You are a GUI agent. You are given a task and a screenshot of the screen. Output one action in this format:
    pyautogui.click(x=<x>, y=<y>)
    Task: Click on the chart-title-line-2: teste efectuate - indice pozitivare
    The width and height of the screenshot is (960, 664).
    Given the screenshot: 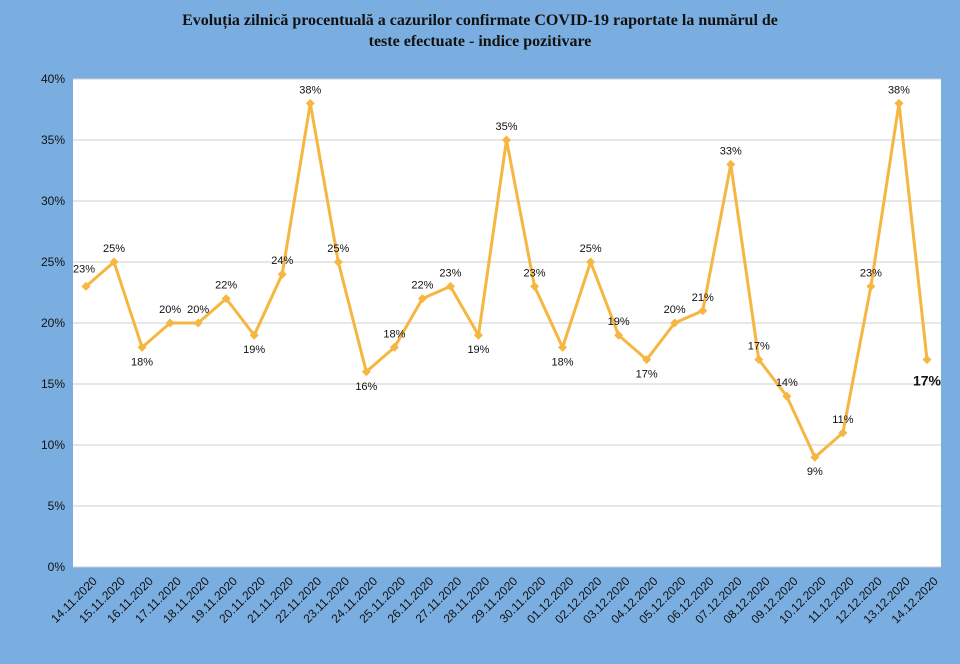 What is the action you would take?
    pyautogui.click(x=480, y=41)
    